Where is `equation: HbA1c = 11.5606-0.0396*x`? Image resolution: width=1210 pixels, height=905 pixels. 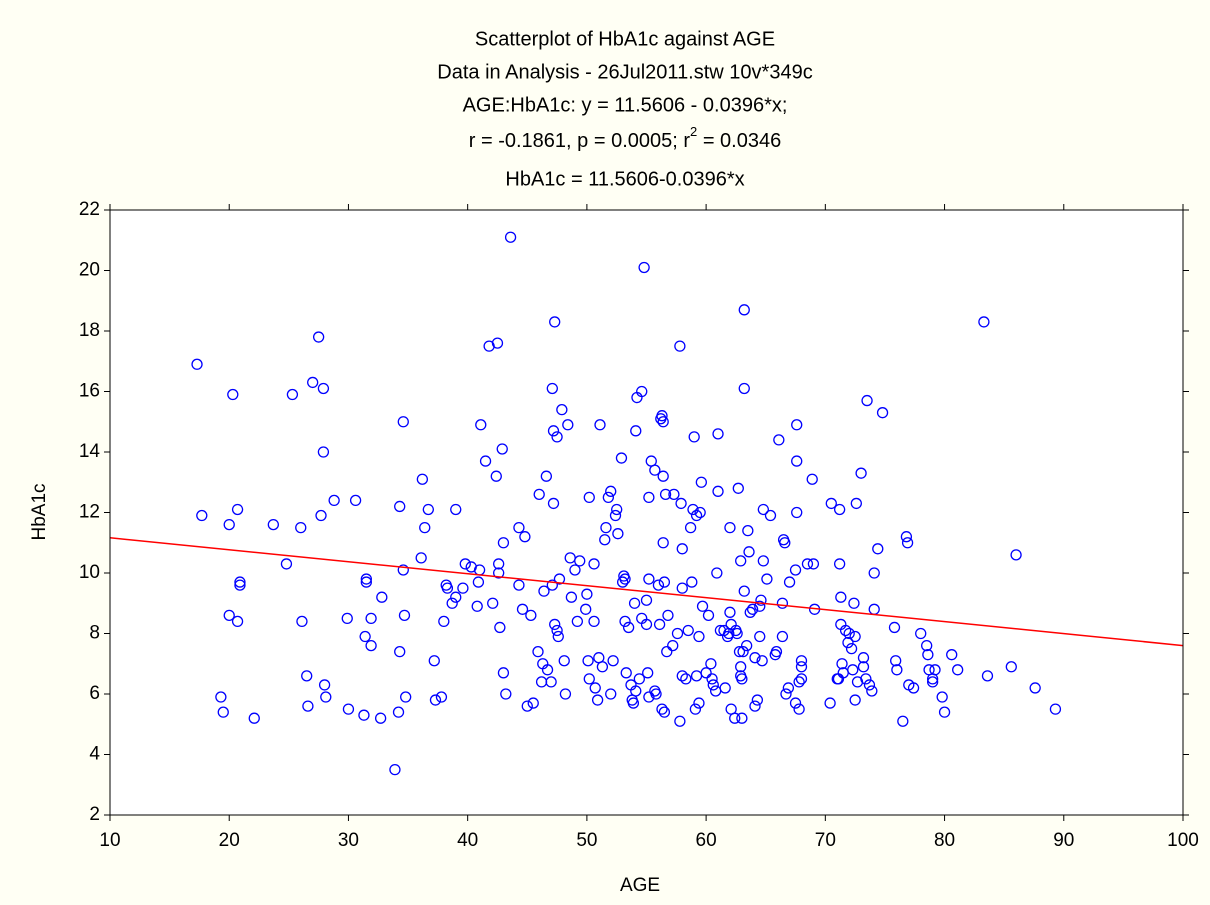 equation: HbA1c = 11.5606-0.0396*x is located at coordinates (624, 179).